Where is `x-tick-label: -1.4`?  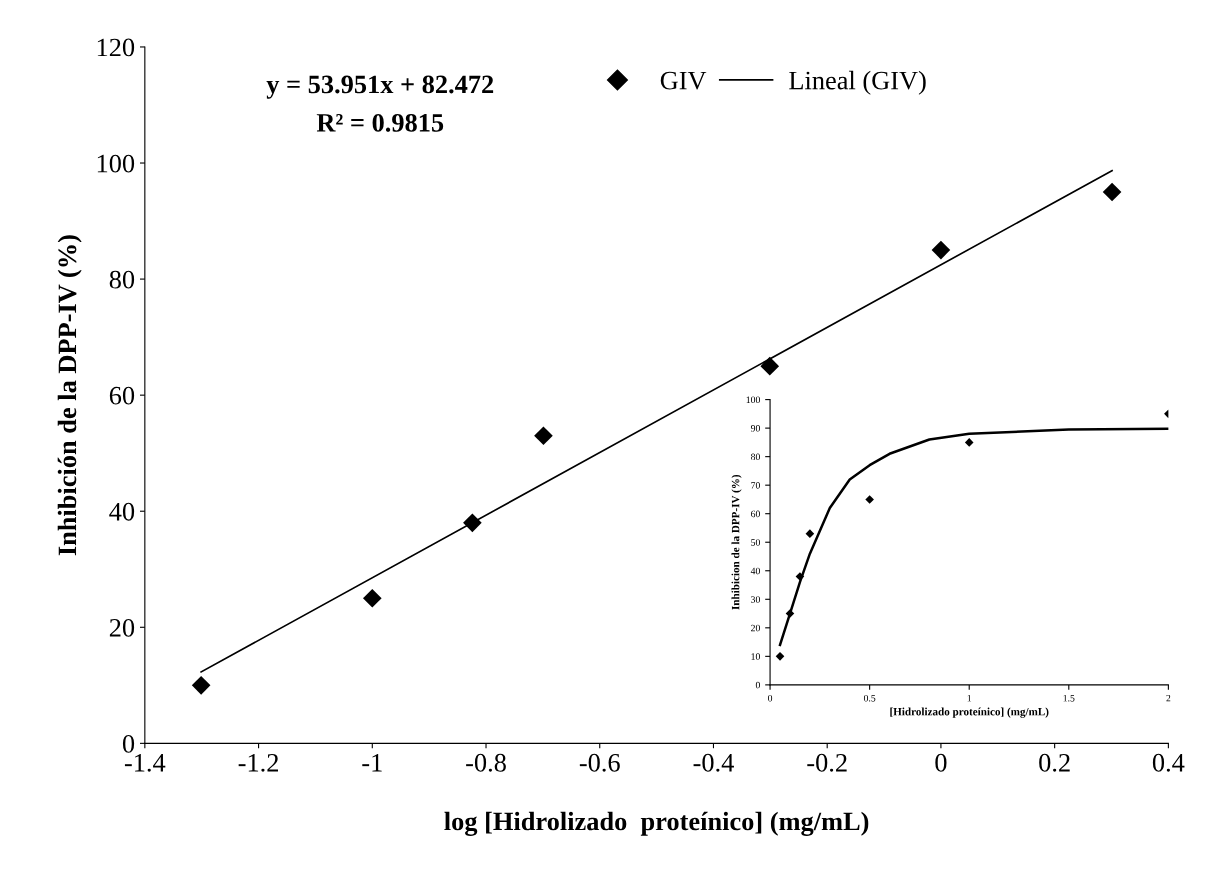
x-tick-label: -1.4 is located at coordinates (145, 762).